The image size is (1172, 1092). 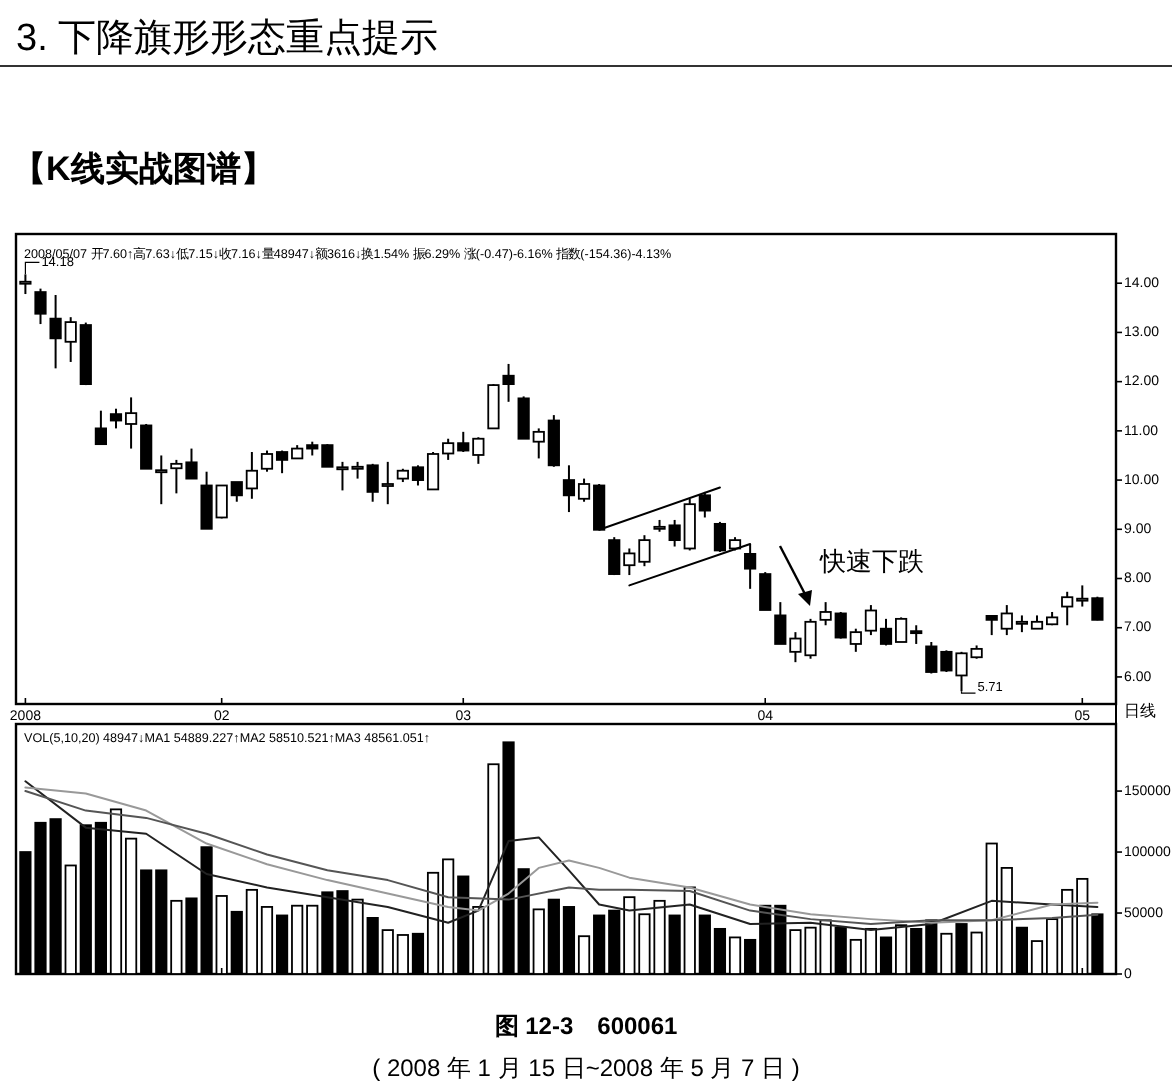 What do you see at coordinates (586, 1026) in the screenshot?
I see `caption: 图 12-3 600061` at bounding box center [586, 1026].